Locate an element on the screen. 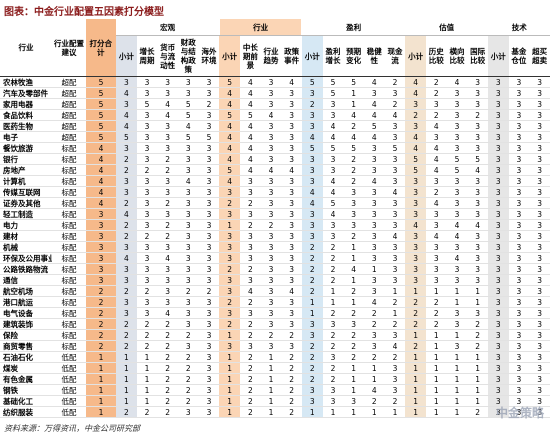 This screenshot has width=550, height=437. table-row: 港口航运 标配 2 3 3 3 3 3 2 2 3 3 1 1 1 4 2 2 2 1 1 3 3 3 is located at coordinates (275, 302).